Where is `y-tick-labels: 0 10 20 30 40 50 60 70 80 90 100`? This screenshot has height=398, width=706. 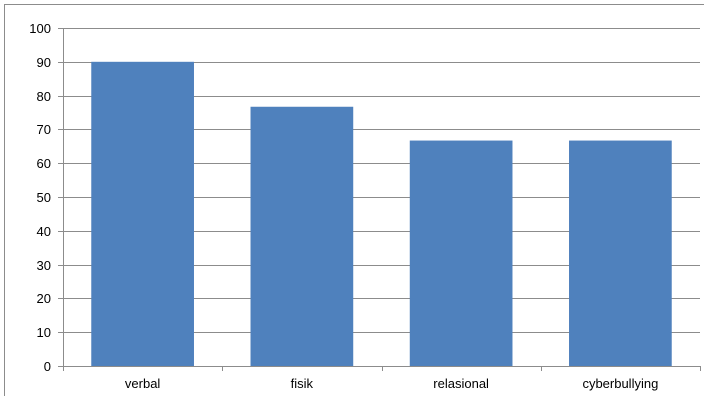 y-tick-labels: 0 10 20 30 40 50 60 70 80 90 100 is located at coordinates (40, 197).